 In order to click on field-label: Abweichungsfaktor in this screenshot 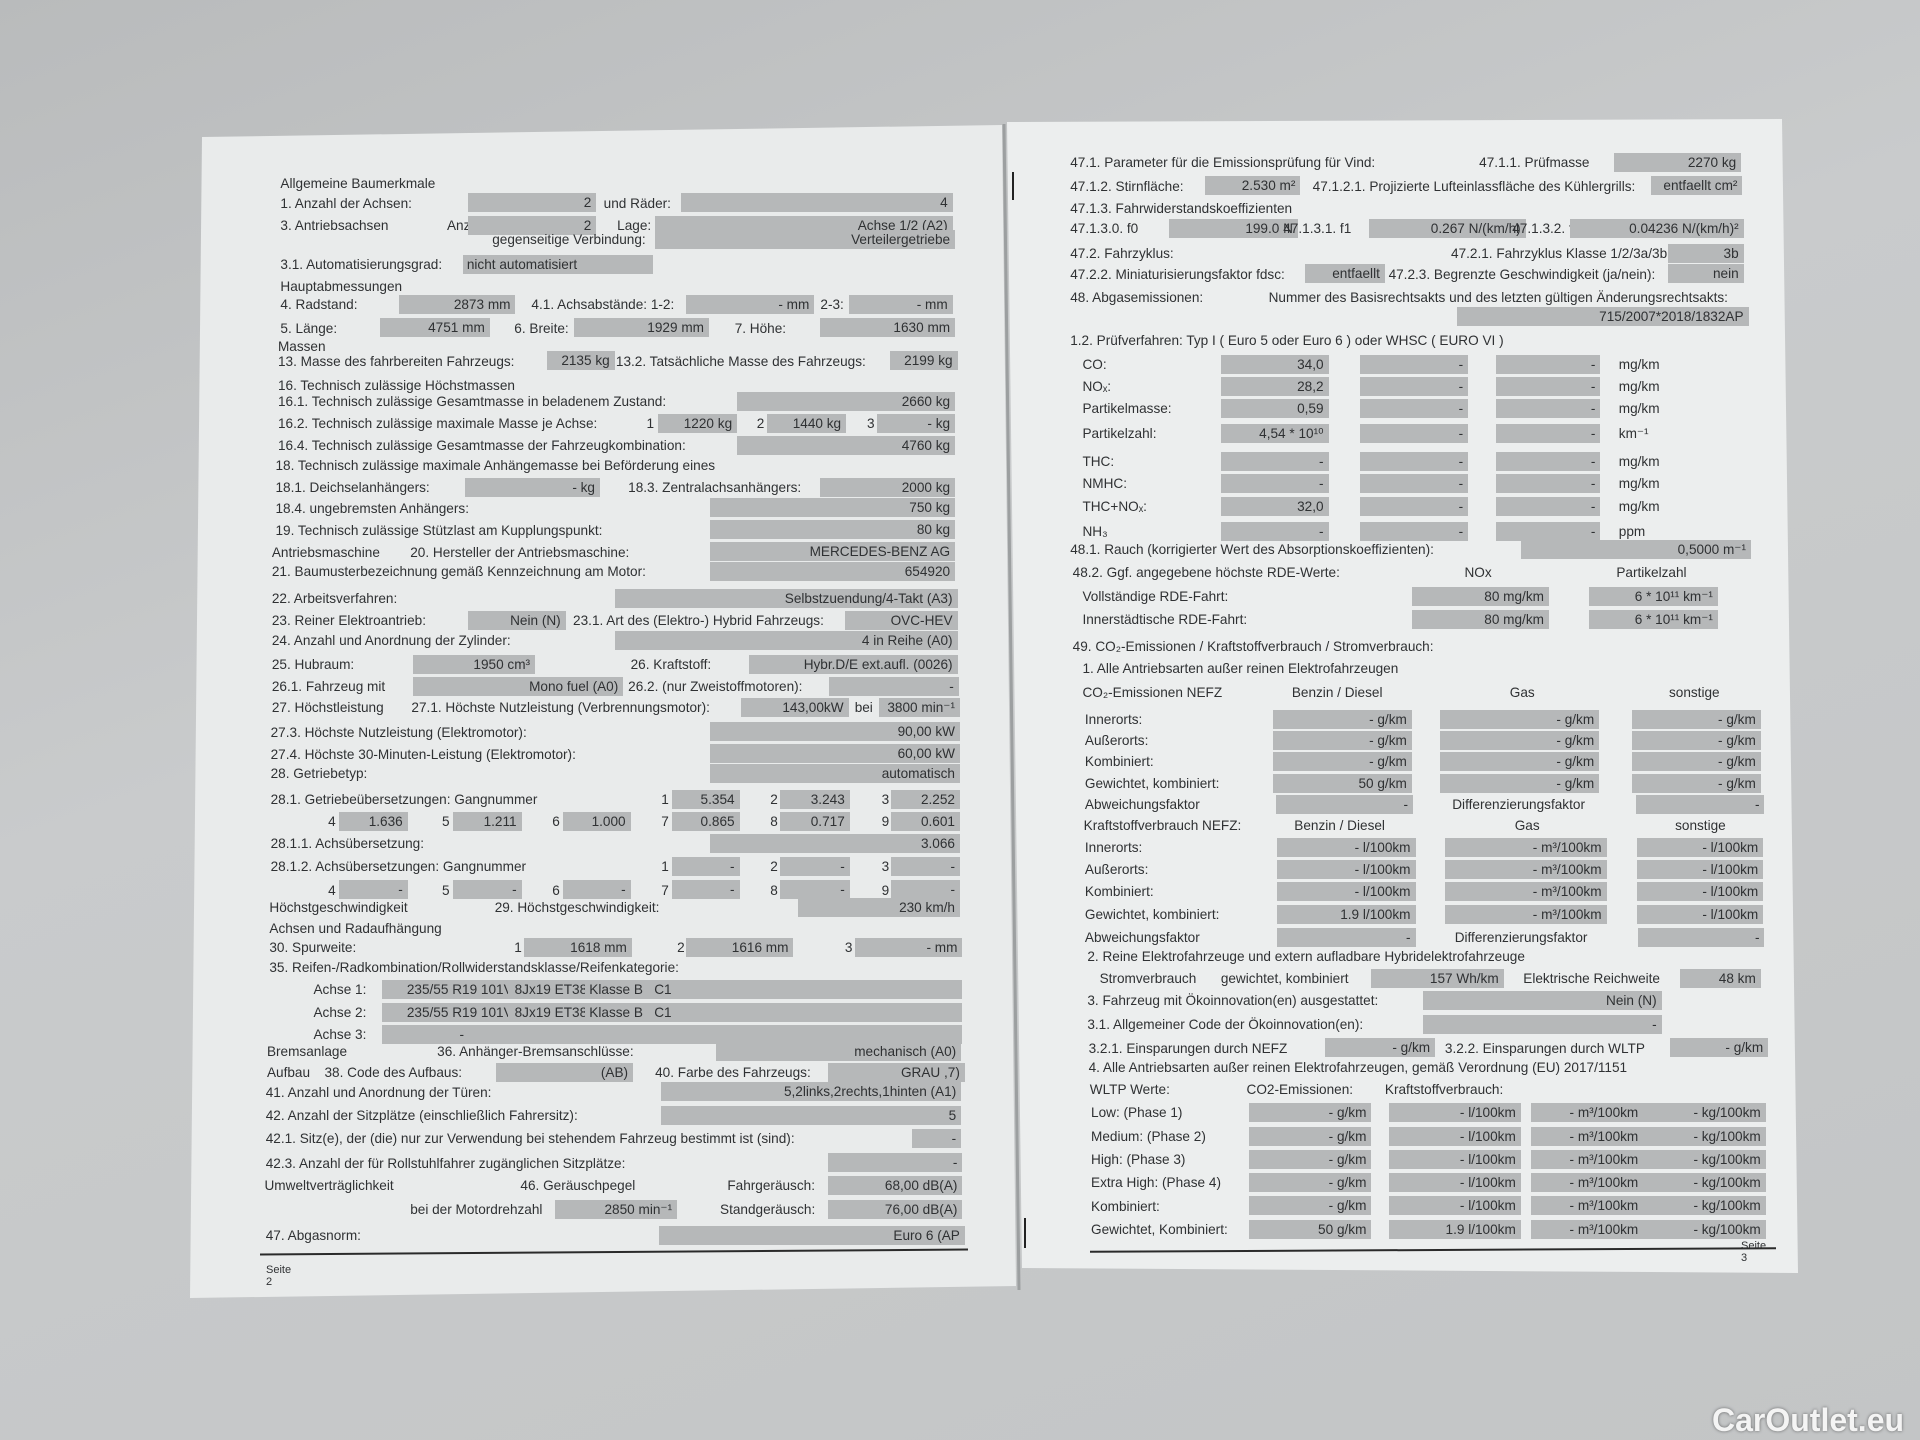, I will do `click(1142, 804)`.